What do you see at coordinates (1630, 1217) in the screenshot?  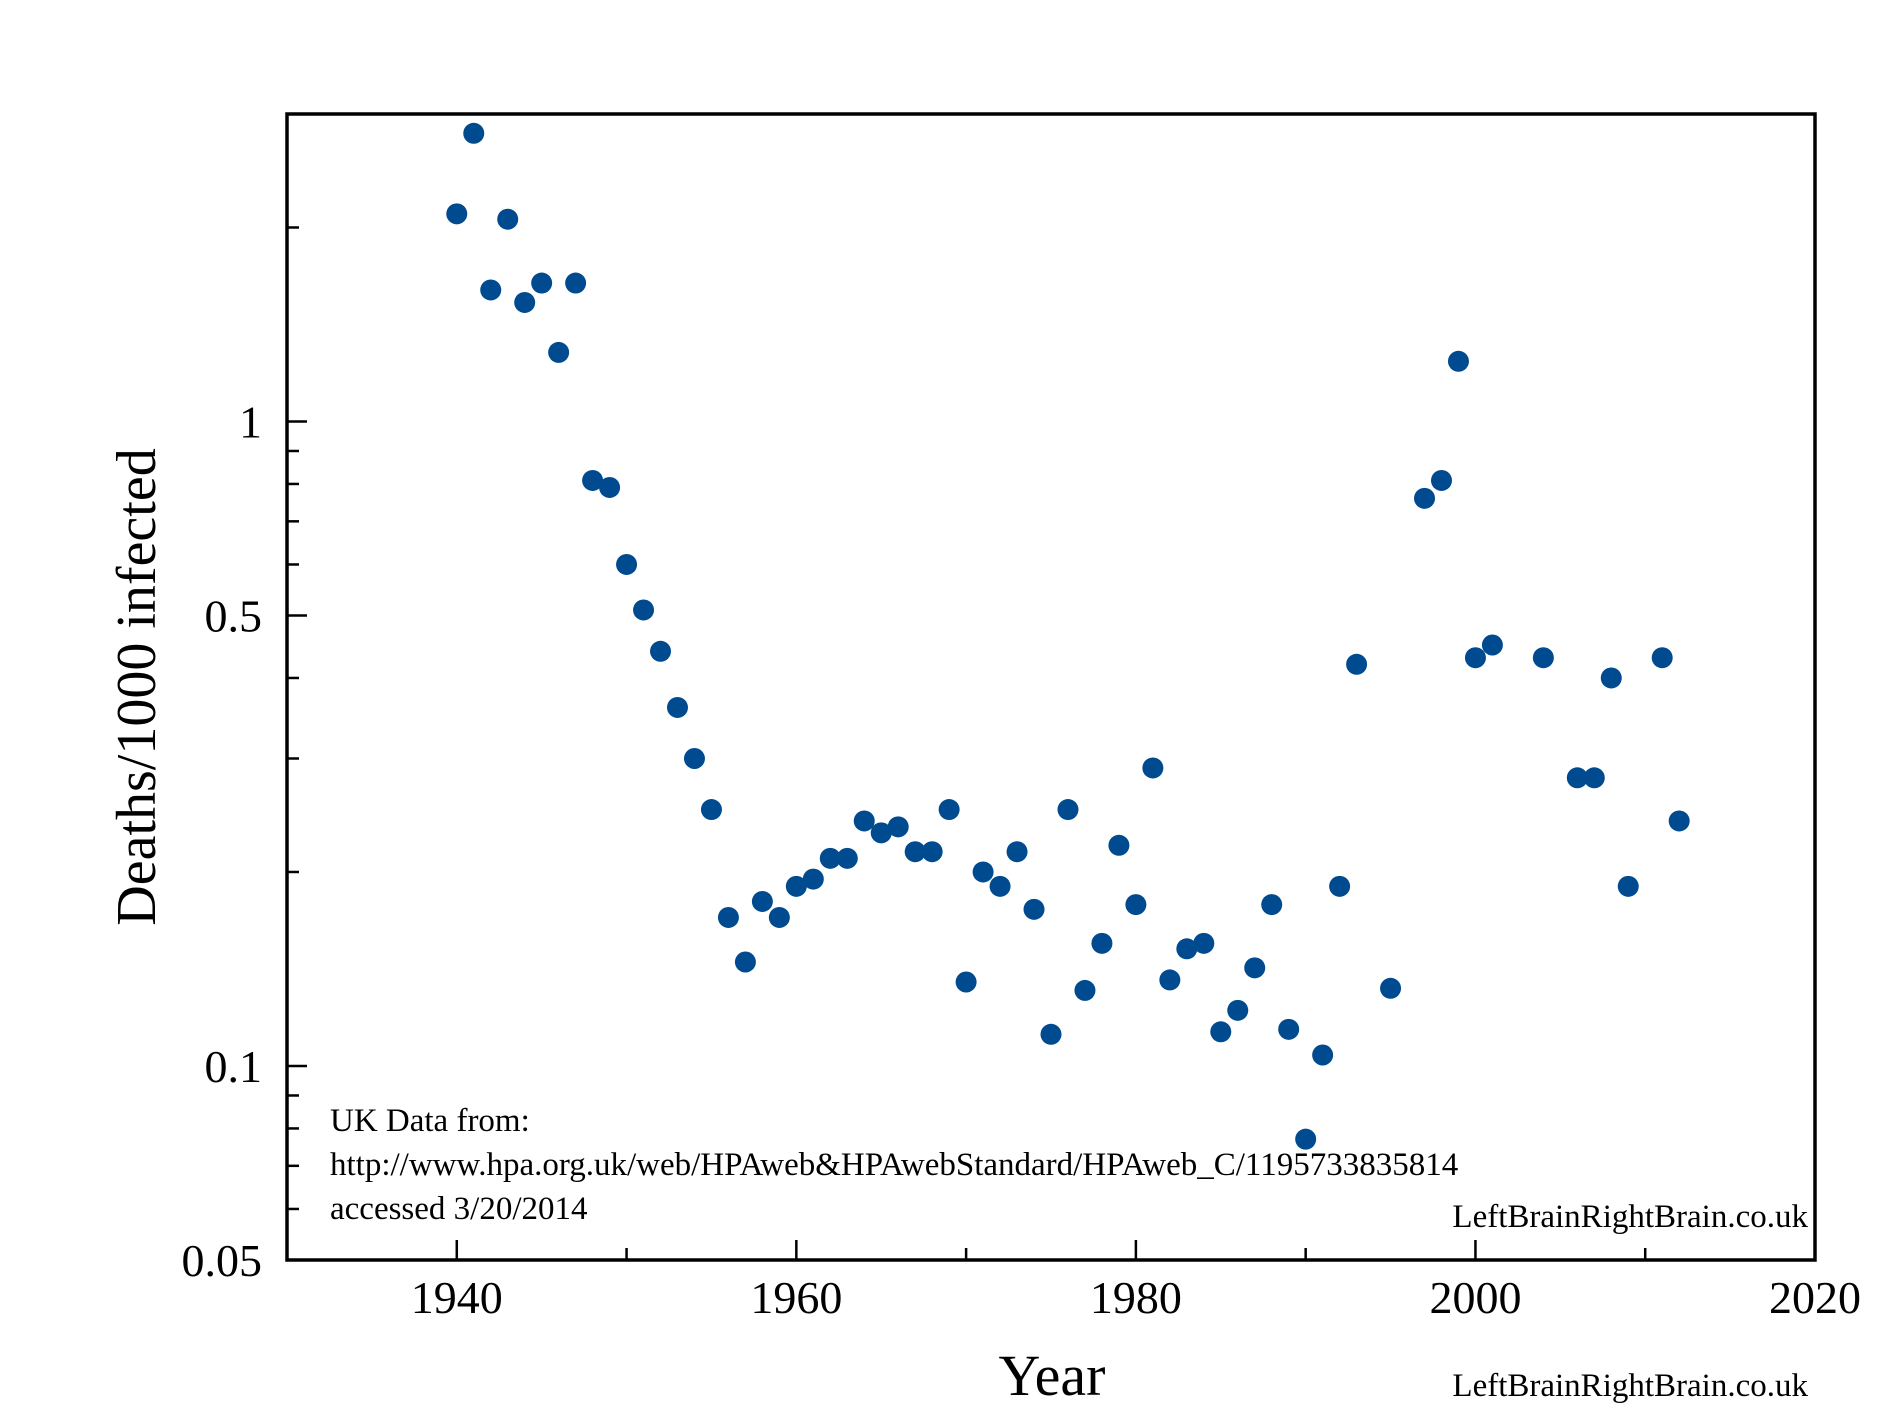 I see `watermark-inside-plot: LeftBrainRightBrain.co.uk` at bounding box center [1630, 1217].